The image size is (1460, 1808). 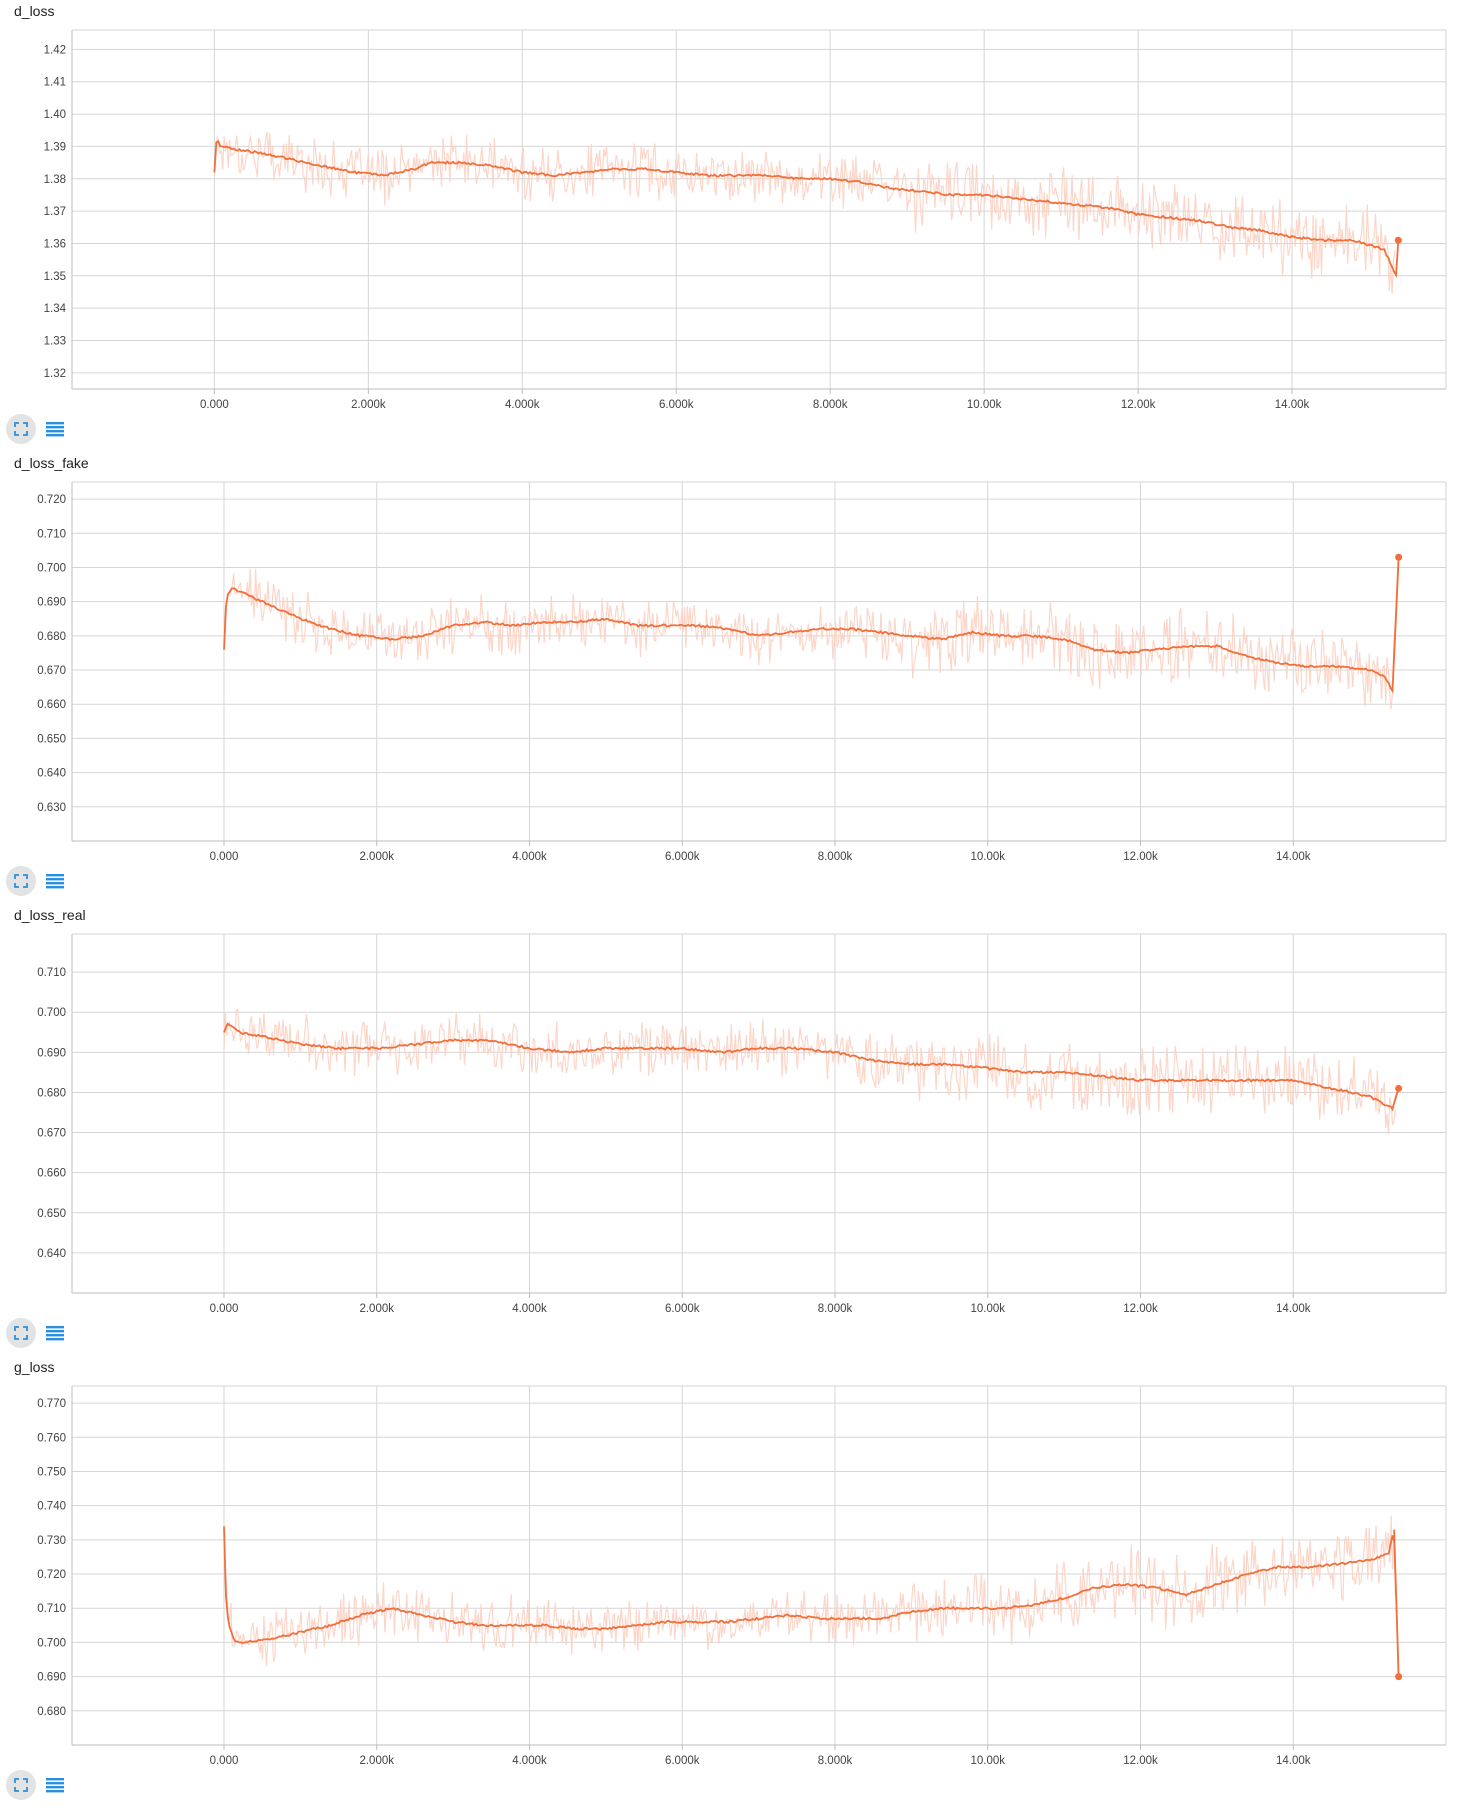 I want to click on chart-title: g_loss, so click(x=34, y=1367).